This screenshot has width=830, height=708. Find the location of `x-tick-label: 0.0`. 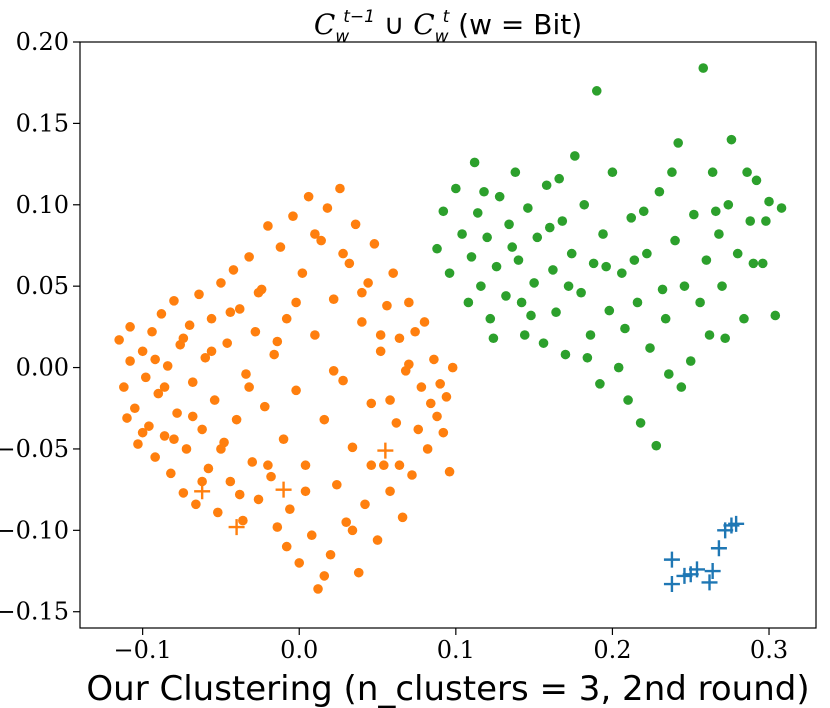

x-tick-label: 0.0 is located at coordinates (299, 650).